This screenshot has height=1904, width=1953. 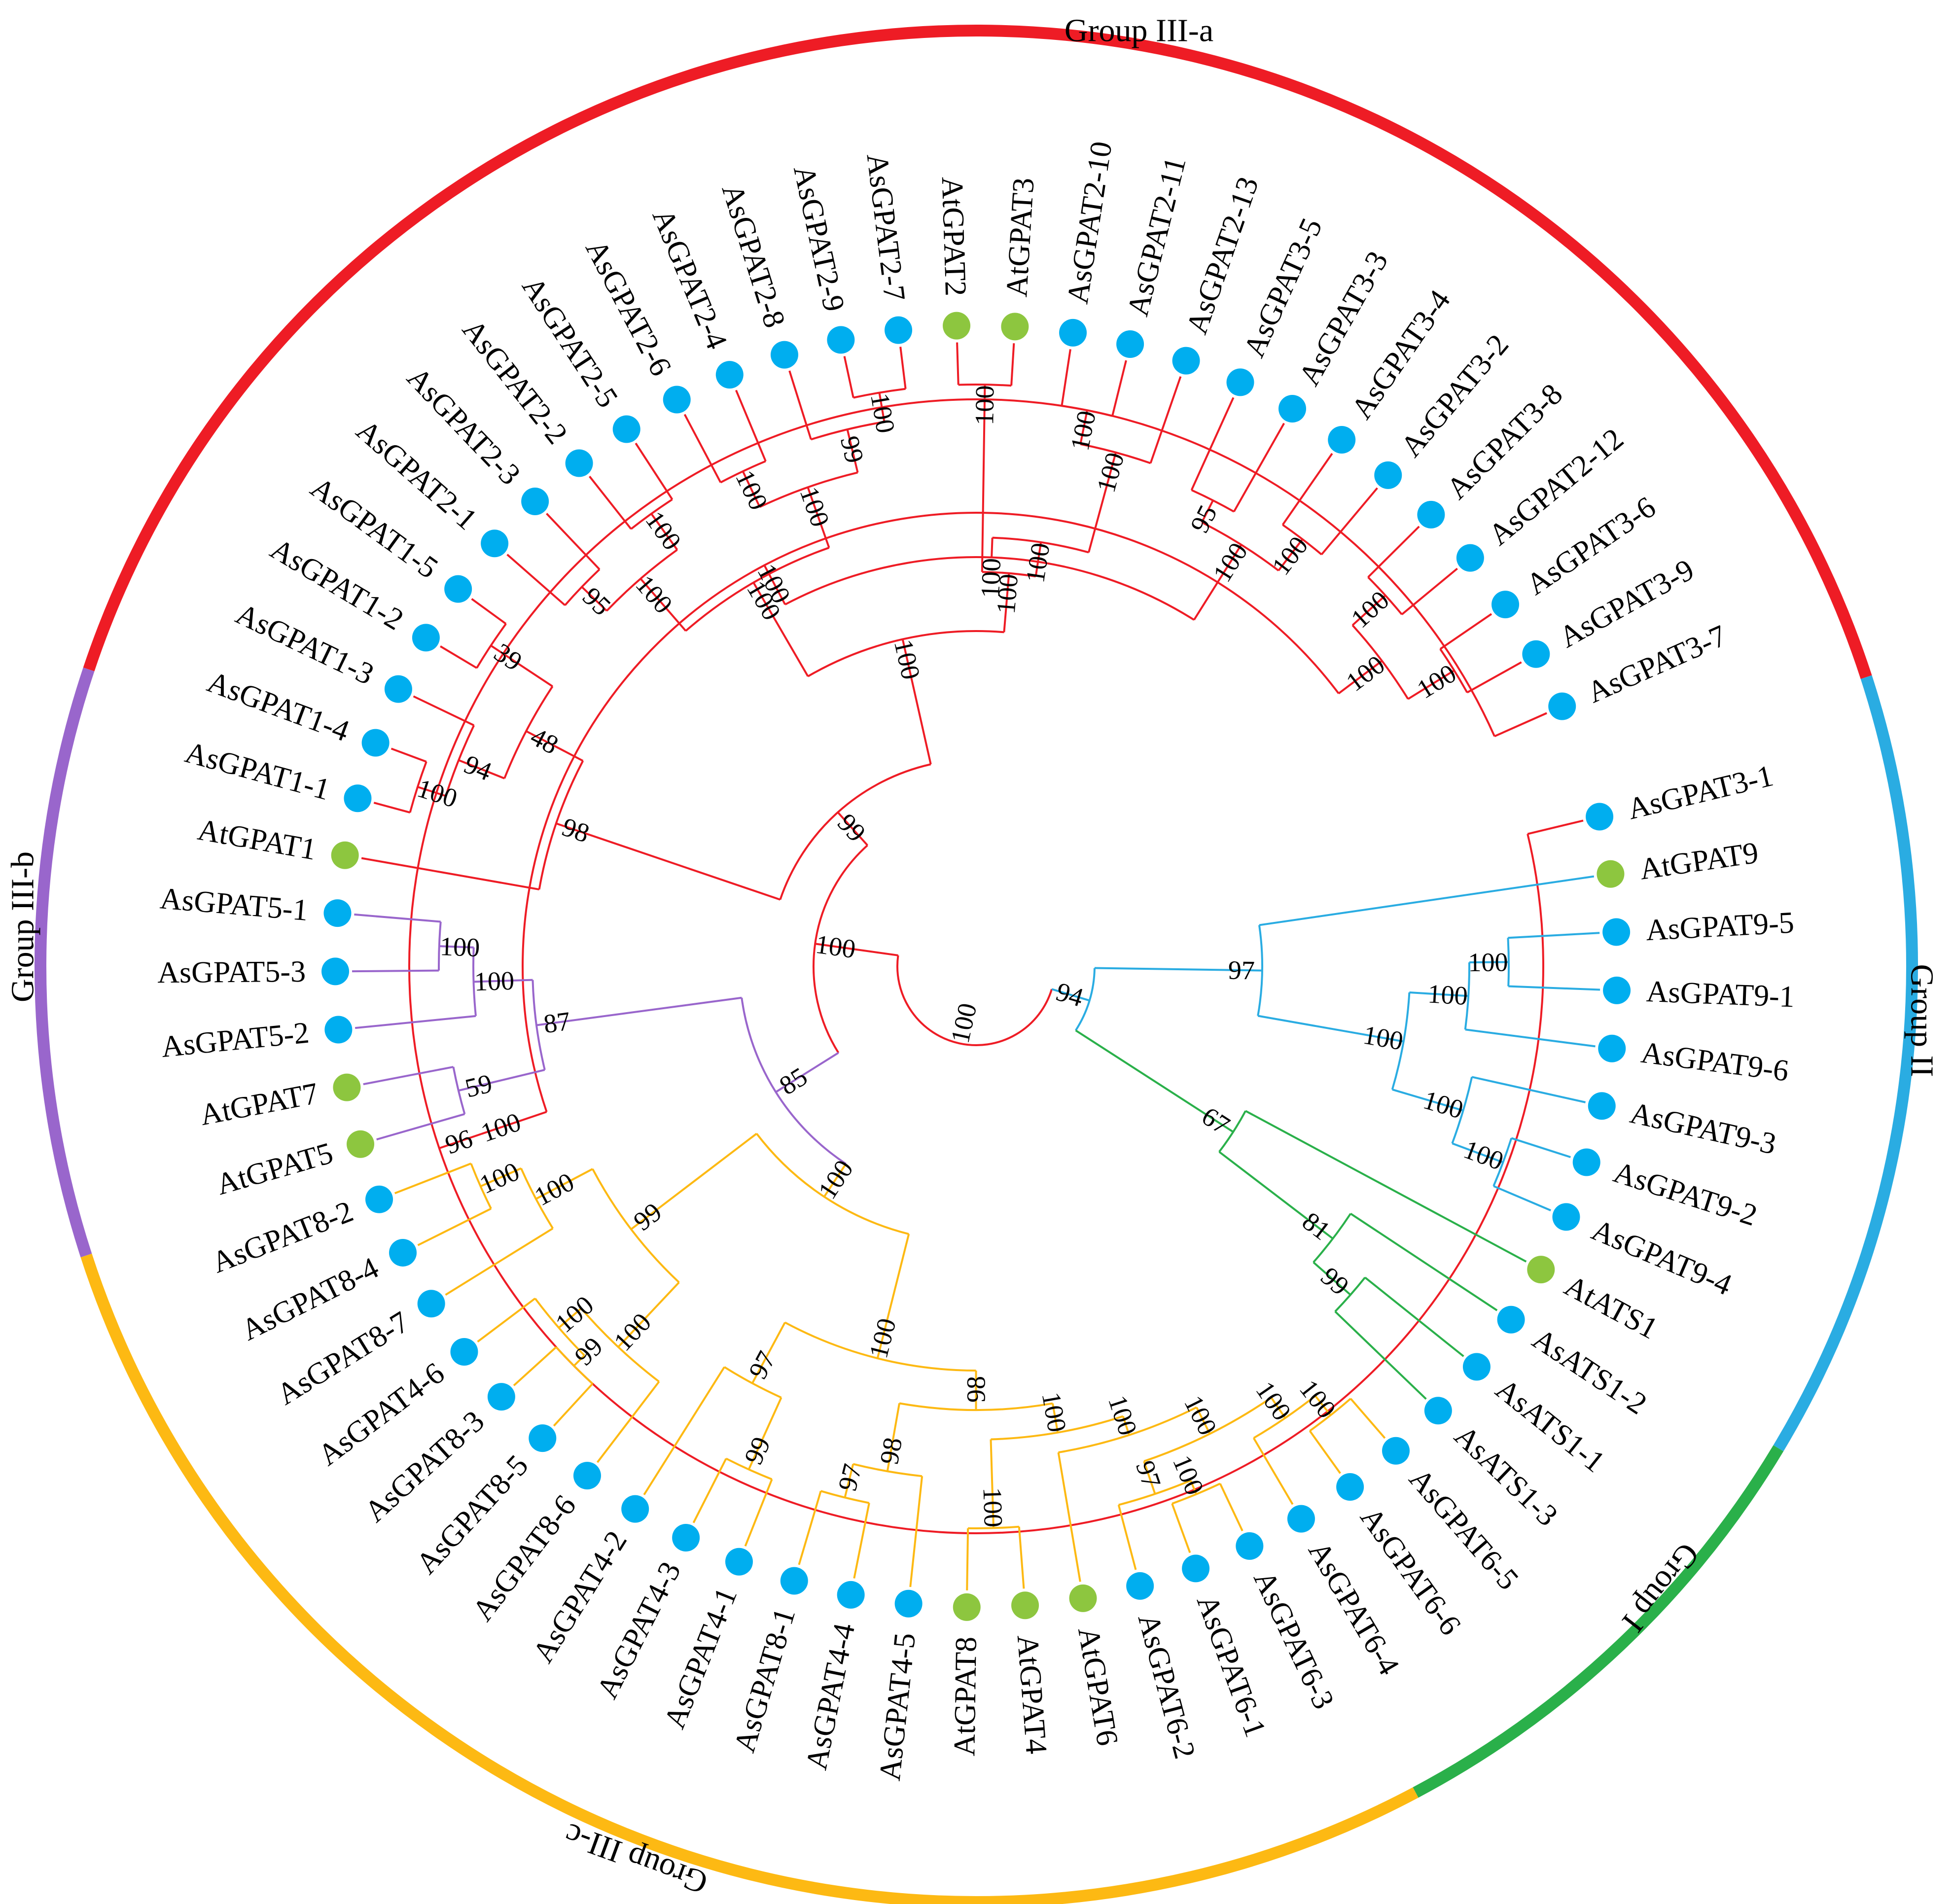 What do you see at coordinates (1316, 1226) in the screenshot?
I see `bootstrap-value: 81` at bounding box center [1316, 1226].